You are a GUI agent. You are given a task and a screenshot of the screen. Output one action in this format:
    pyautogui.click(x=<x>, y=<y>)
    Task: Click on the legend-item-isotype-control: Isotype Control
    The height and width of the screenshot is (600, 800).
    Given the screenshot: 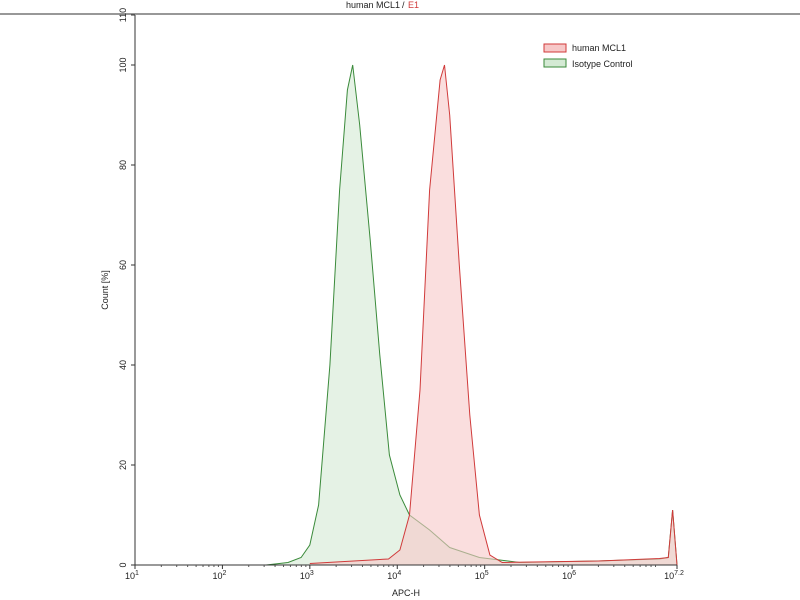 What is the action you would take?
    pyautogui.click(x=588, y=63)
    